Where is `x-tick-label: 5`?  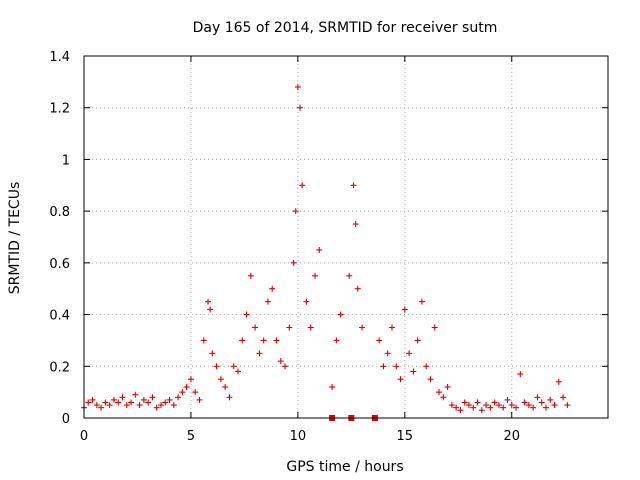
x-tick-label: 5 is located at coordinates (191, 436).